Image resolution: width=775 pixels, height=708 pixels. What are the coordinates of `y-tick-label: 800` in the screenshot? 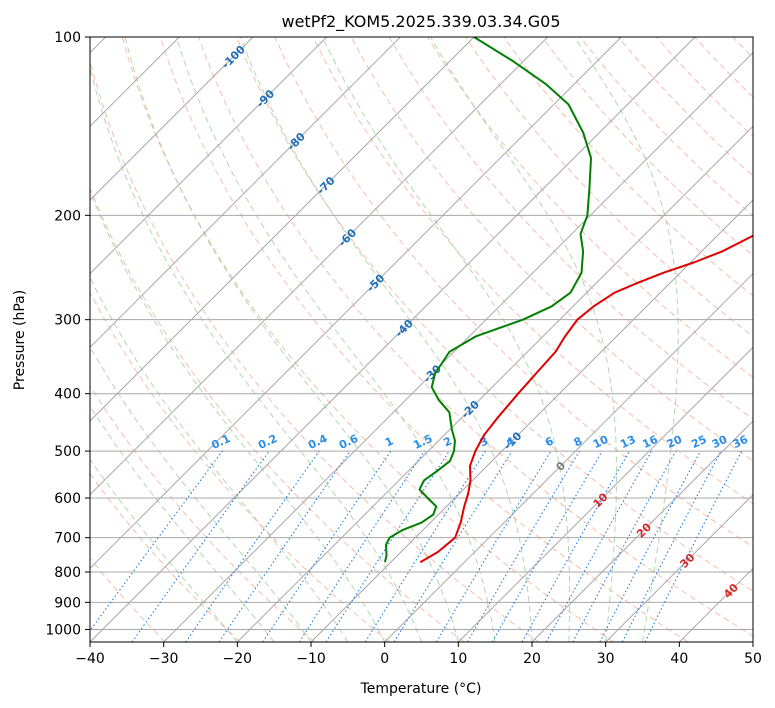 It's located at (67, 573).